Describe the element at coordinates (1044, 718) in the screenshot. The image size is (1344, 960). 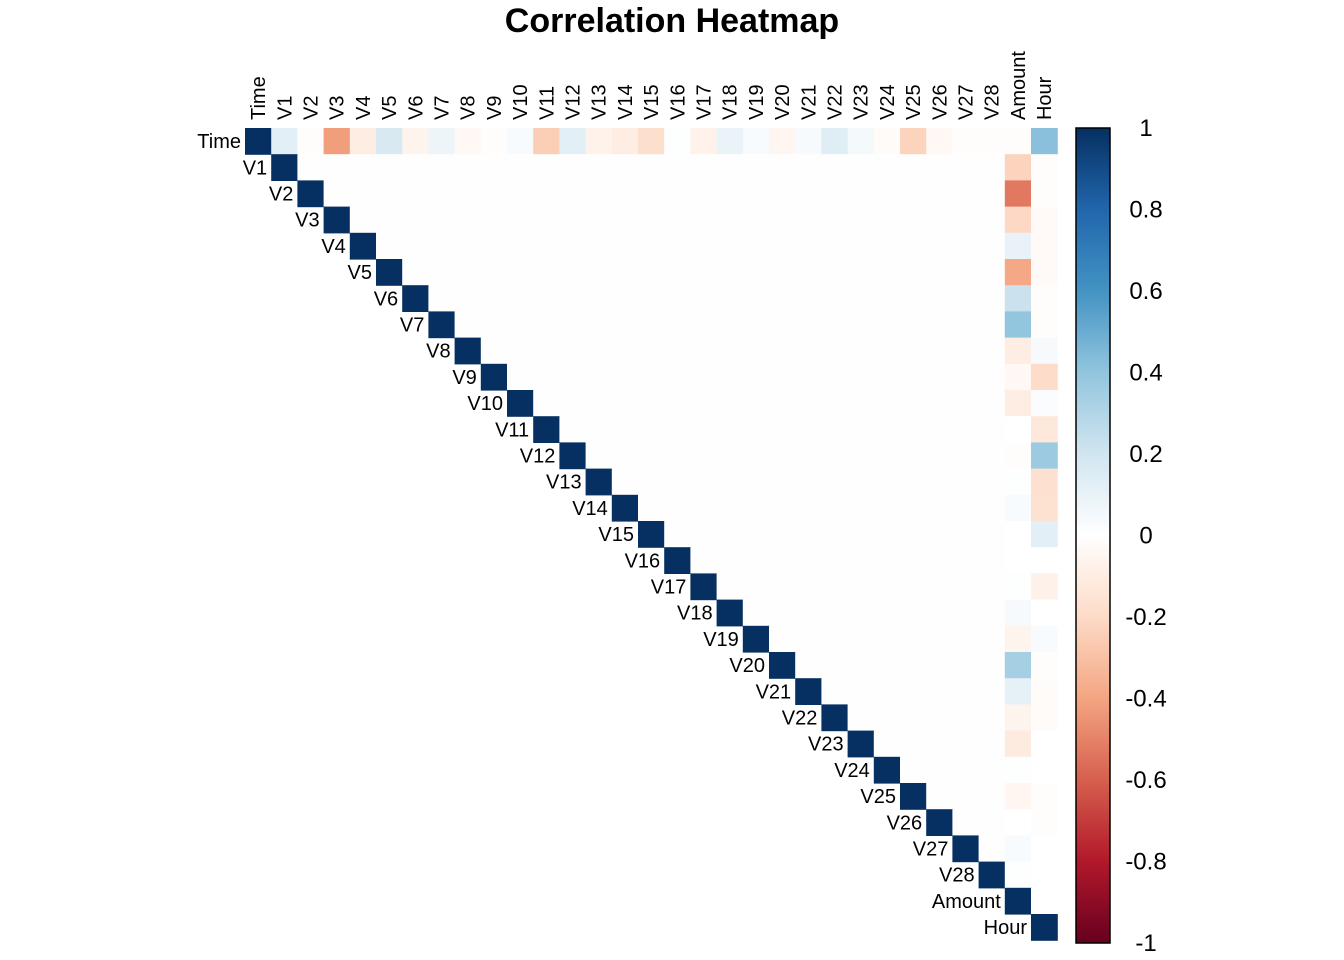
I see `heatmap-cell-v22-hour` at that location.